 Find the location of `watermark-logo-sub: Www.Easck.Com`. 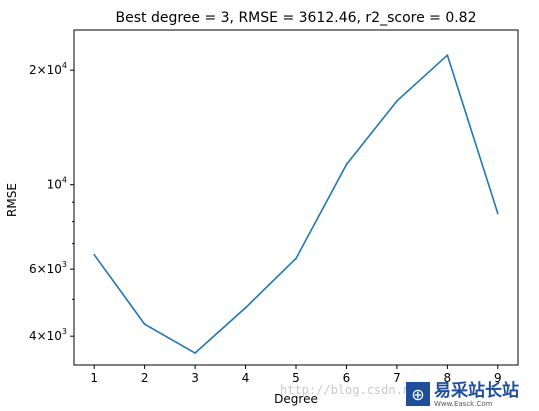

watermark-logo-sub: Www.Easck.Com is located at coordinates (463, 404).